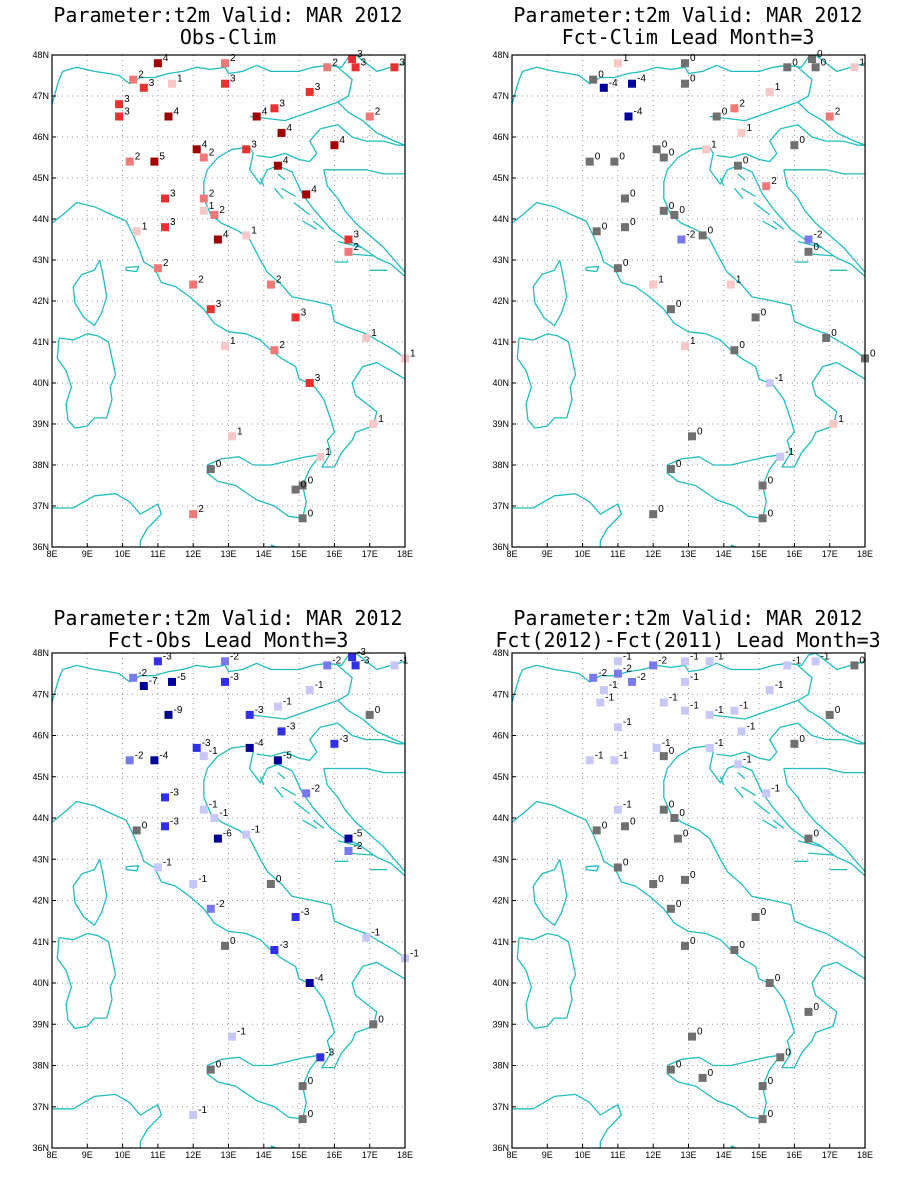 The width and height of the screenshot is (920, 1200). I want to click on station-value-label: -5, so click(181, 677).